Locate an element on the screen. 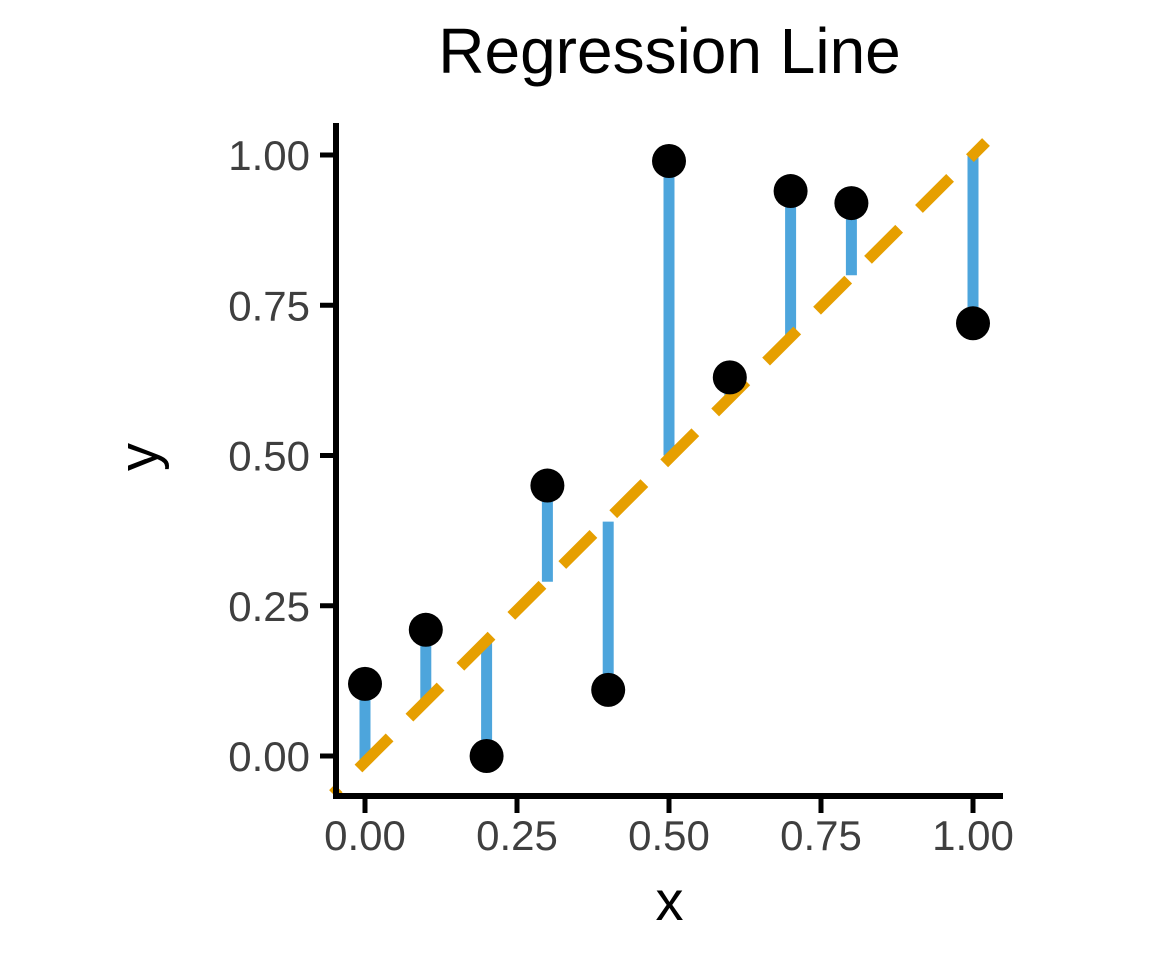 Image resolution: width=1152 pixels, height=960 pixels. y-axis-title: y is located at coordinates (138, 457).